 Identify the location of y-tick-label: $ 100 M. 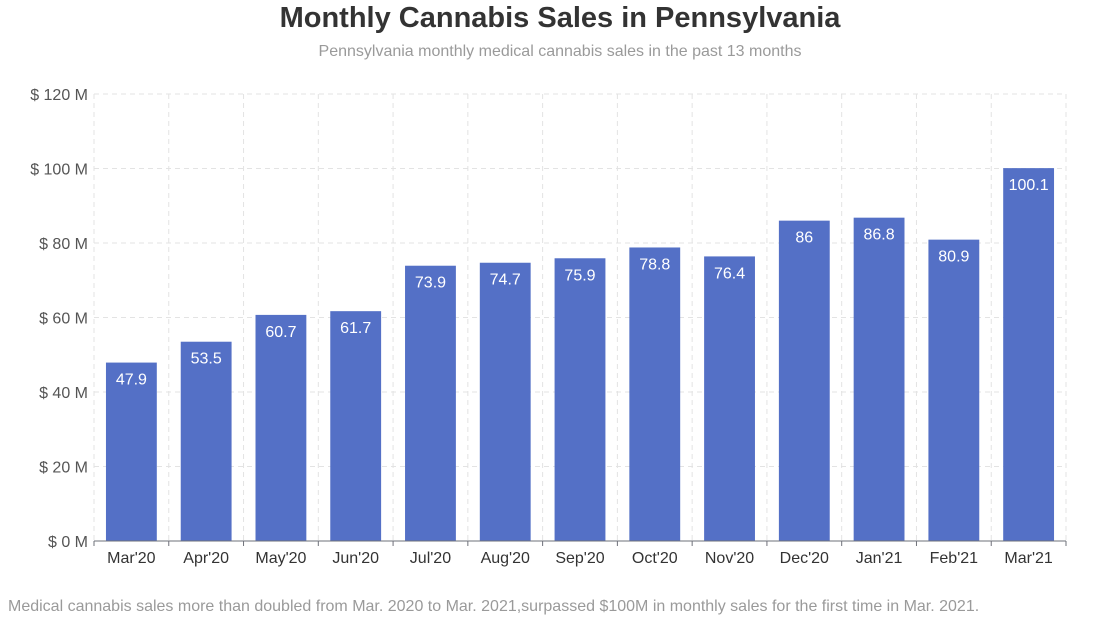
(59, 170).